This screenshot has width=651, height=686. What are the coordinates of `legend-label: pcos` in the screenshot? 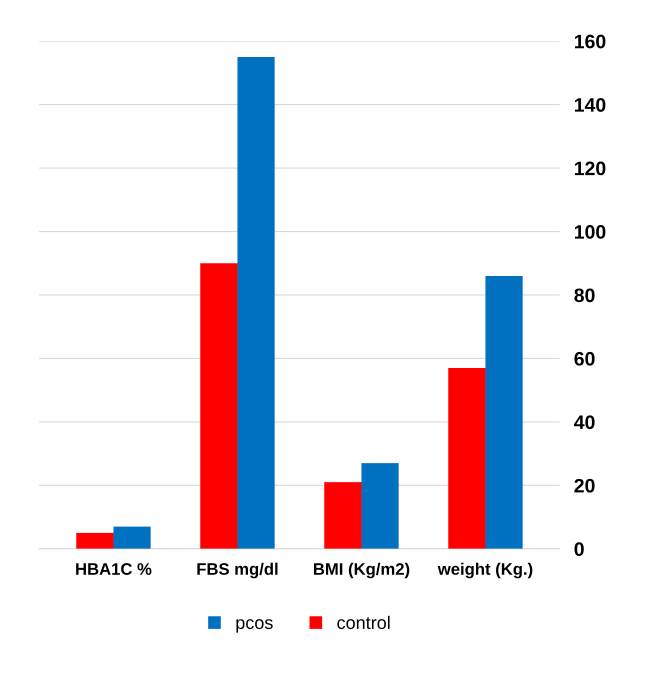 It's located at (254, 626).